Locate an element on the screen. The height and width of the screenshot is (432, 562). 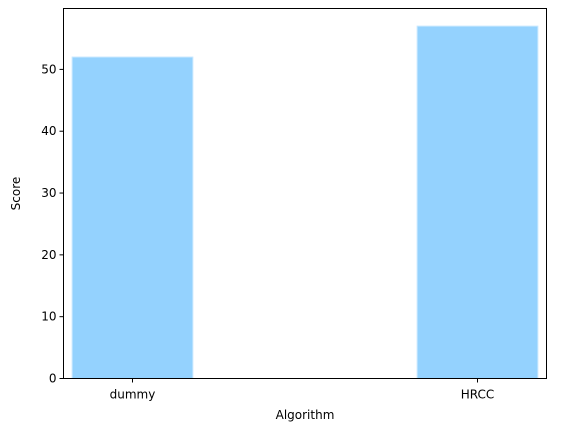
y-axis-label: Score is located at coordinates (16, 194).